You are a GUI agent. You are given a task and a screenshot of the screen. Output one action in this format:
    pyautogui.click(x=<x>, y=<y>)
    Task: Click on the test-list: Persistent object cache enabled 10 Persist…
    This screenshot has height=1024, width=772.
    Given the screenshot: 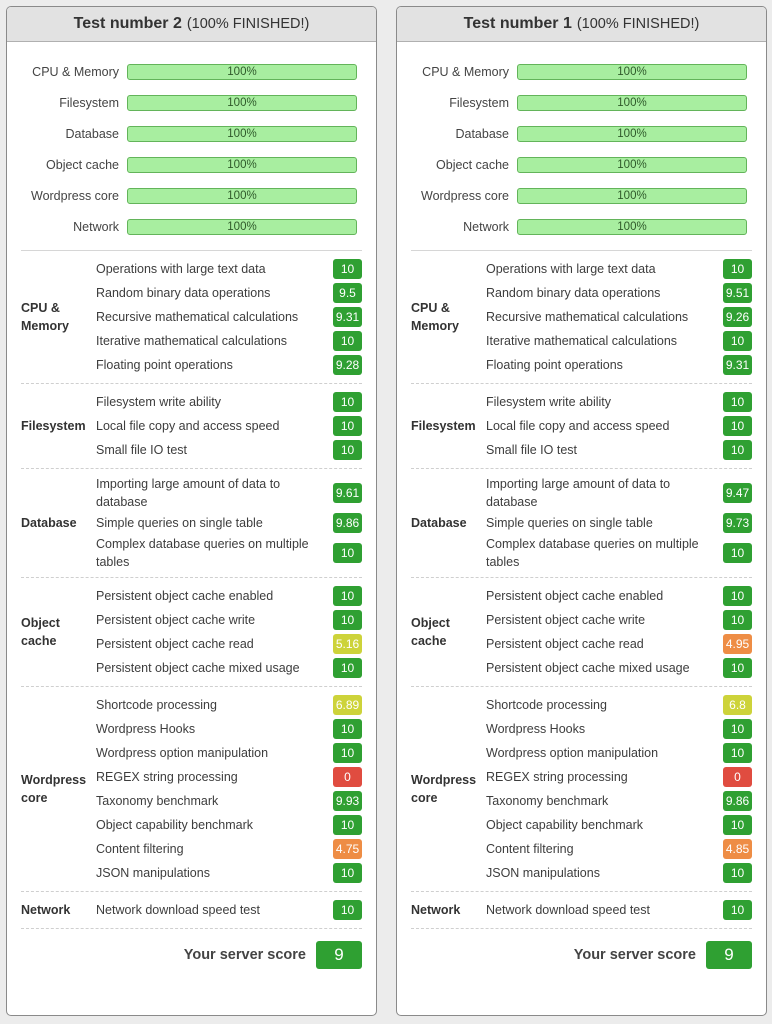 What is the action you would take?
    pyautogui.click(x=229, y=632)
    